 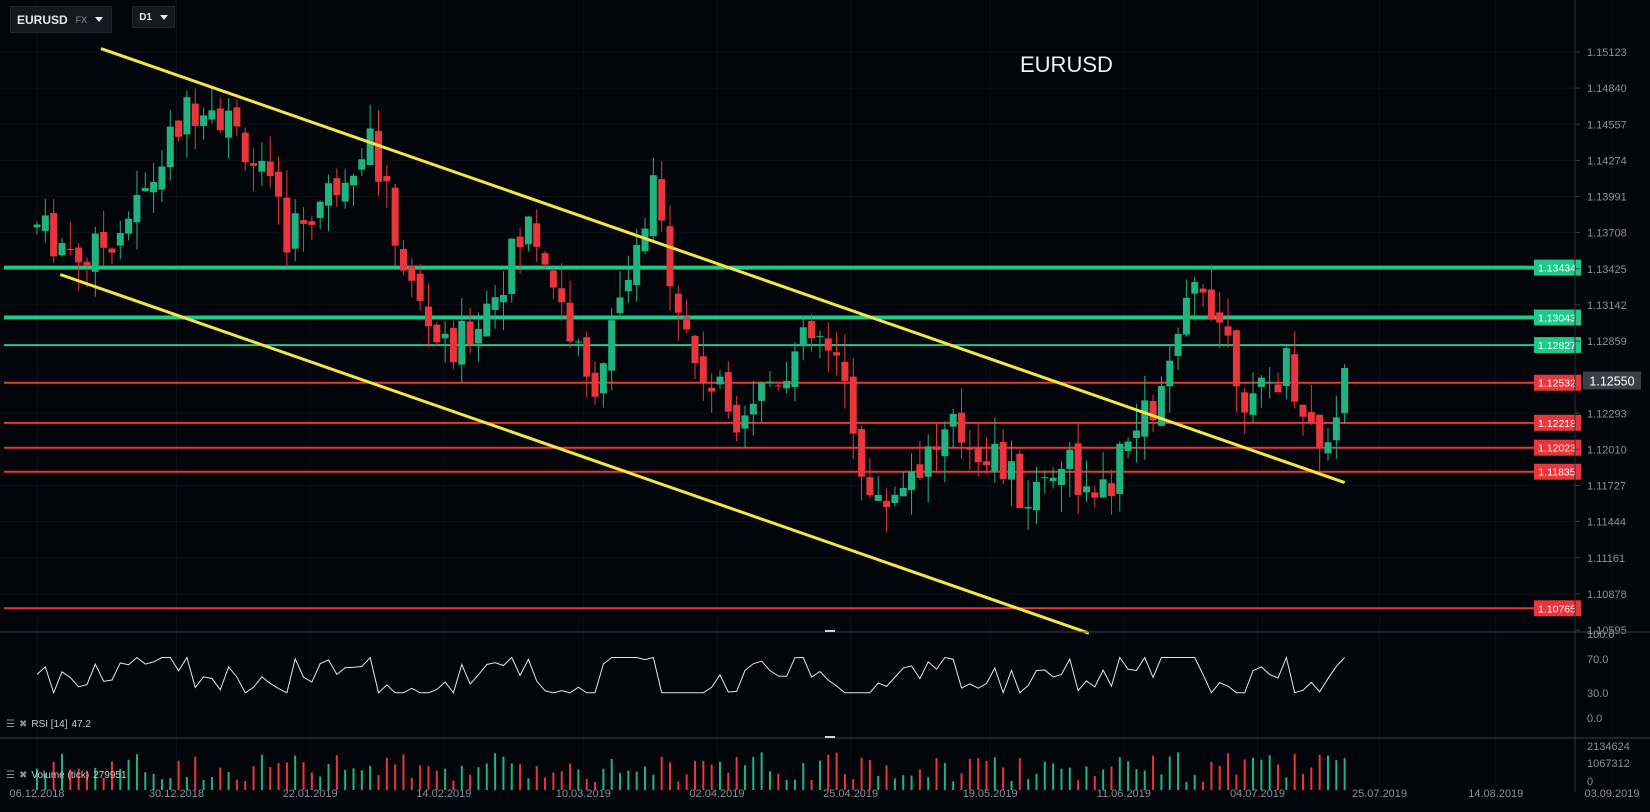 I want to click on date-tick-label: 14.08.2019, so click(x=1495, y=794).